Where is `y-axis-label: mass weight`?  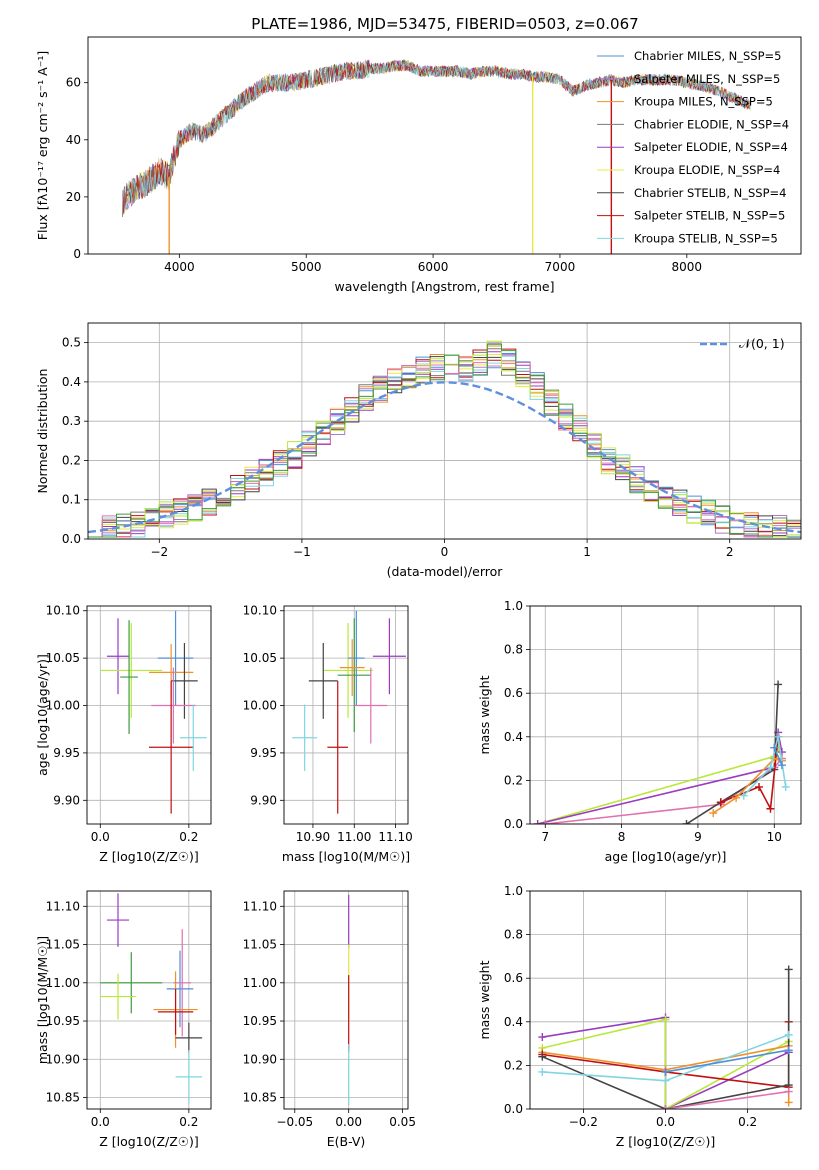
y-axis-label: mass weight is located at coordinates (484, 714).